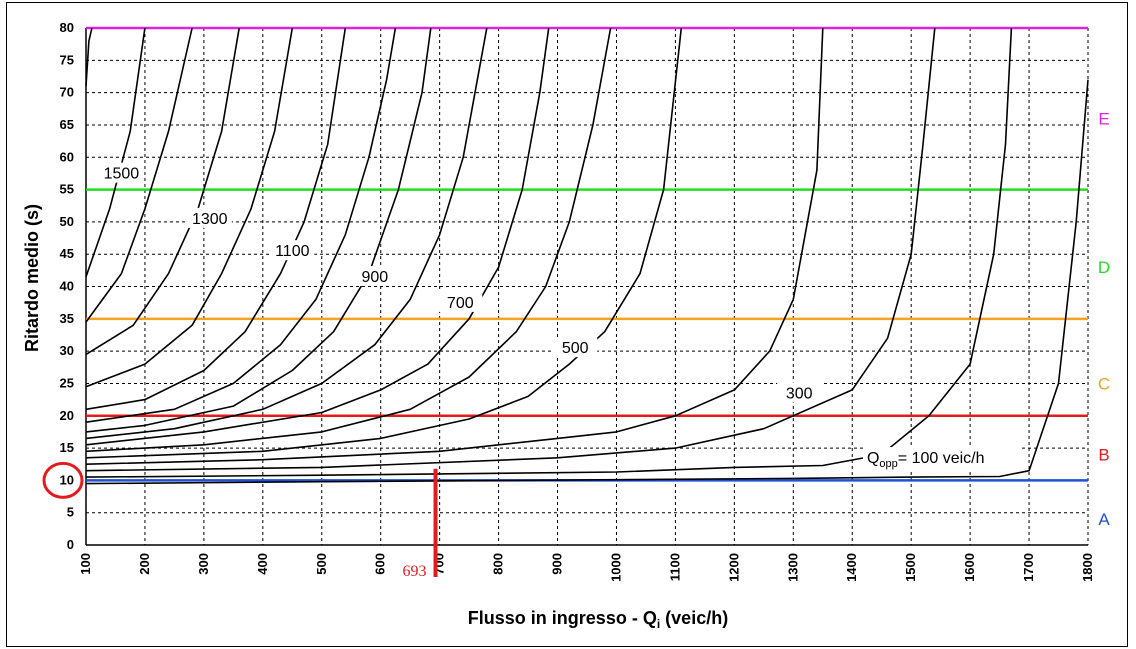 Image resolution: width=1136 pixels, height=649 pixels. What do you see at coordinates (67, 27) in the screenshot?
I see `y-tick-label: 80` at bounding box center [67, 27].